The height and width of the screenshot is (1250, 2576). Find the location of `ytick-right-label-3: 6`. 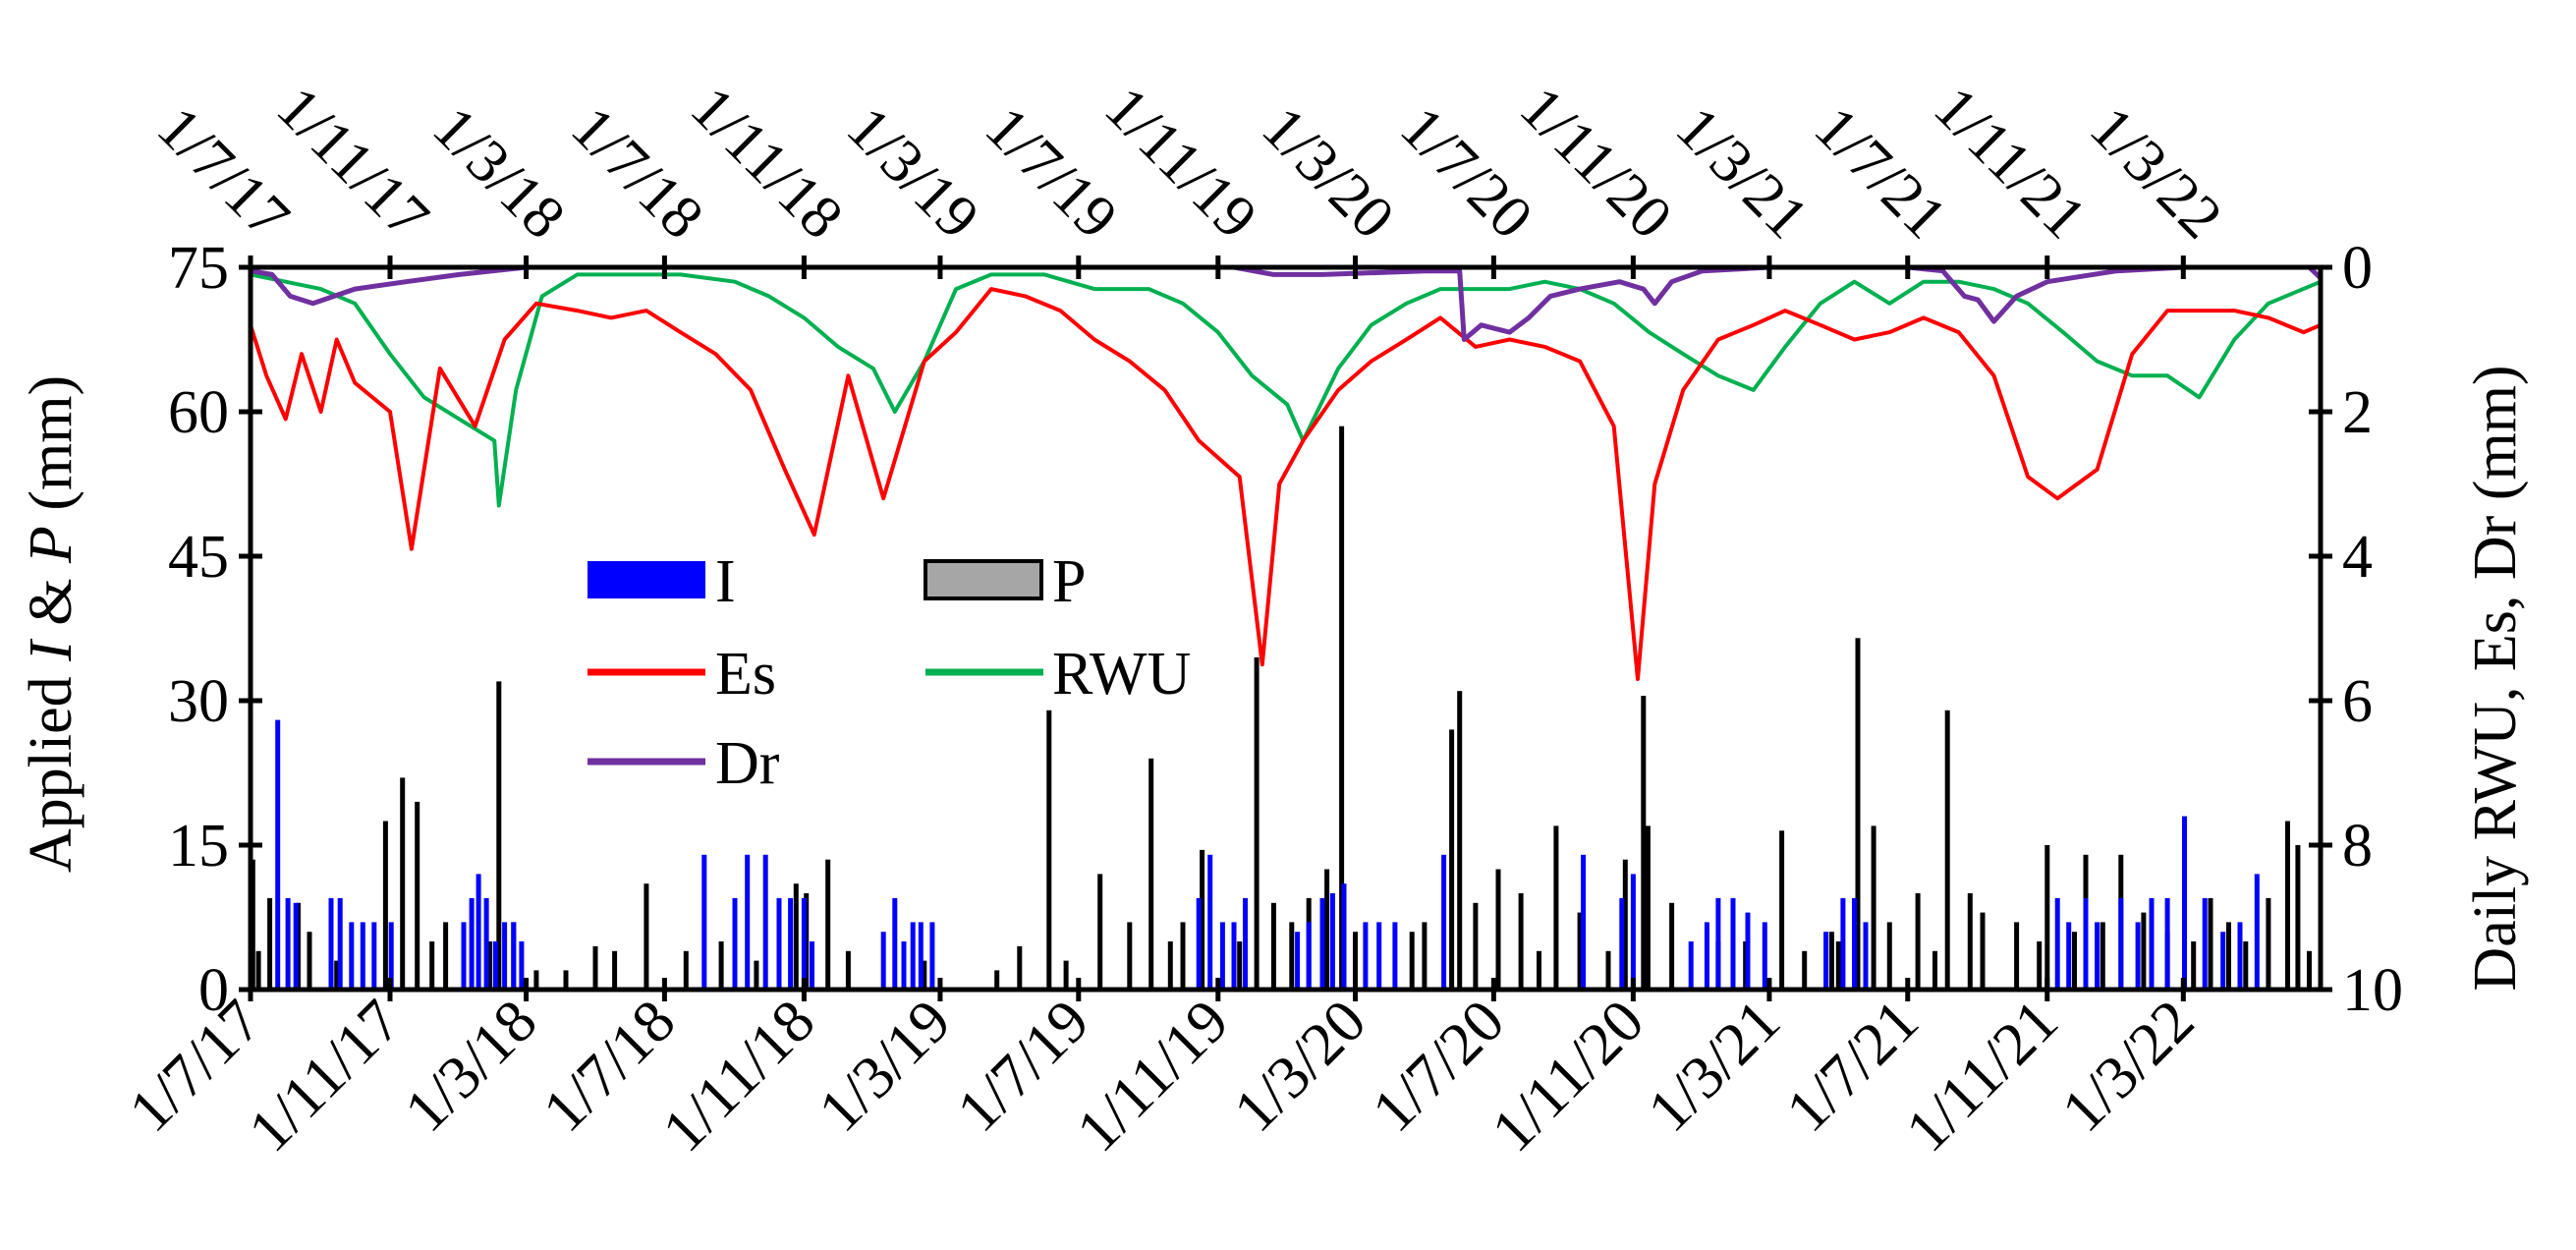

ytick-right-label-3: 6 is located at coordinates (2357, 701).